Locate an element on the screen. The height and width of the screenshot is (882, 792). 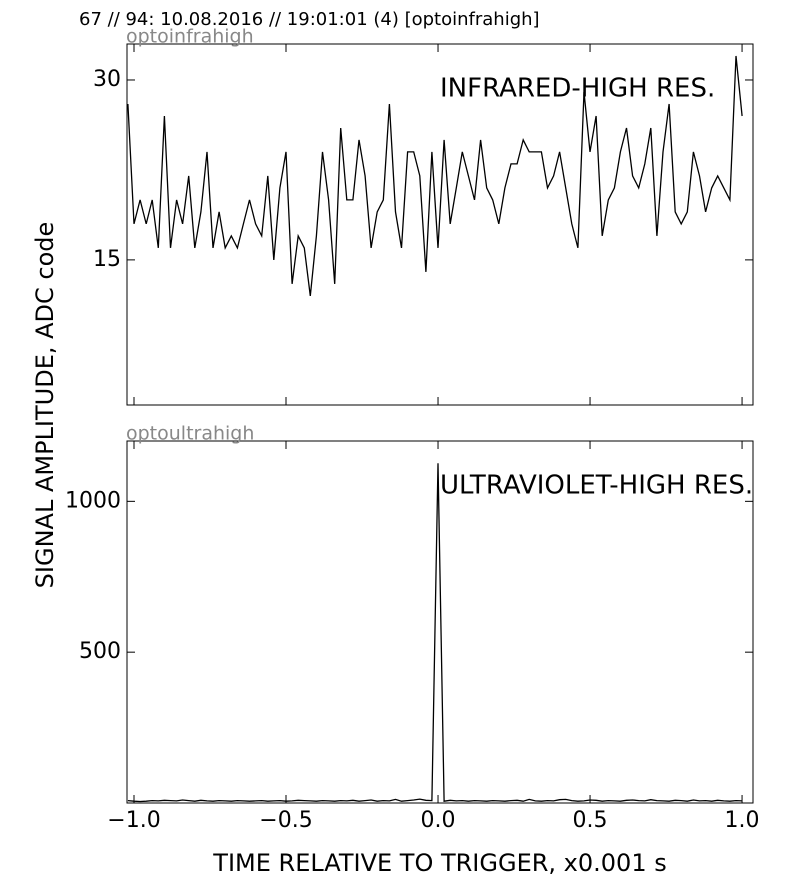
subplot-label: optoultrahigh is located at coordinates (190, 434).